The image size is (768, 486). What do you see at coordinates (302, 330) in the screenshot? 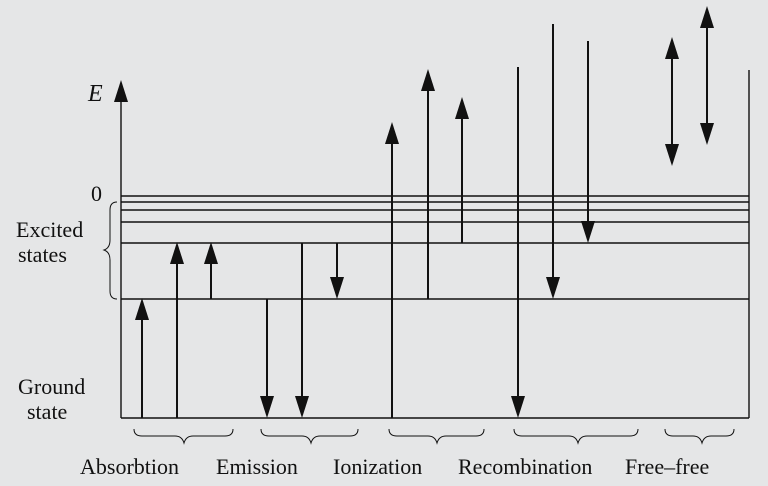
I see `emission-arrows` at bounding box center [302, 330].